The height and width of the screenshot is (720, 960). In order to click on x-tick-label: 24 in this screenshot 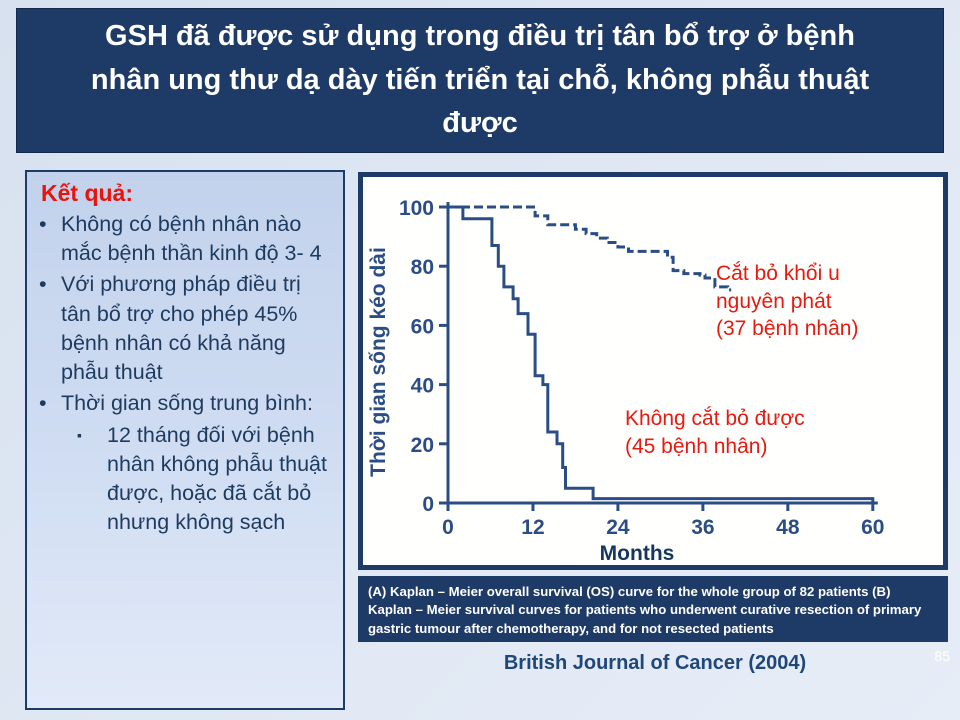, I will do `click(618, 527)`.